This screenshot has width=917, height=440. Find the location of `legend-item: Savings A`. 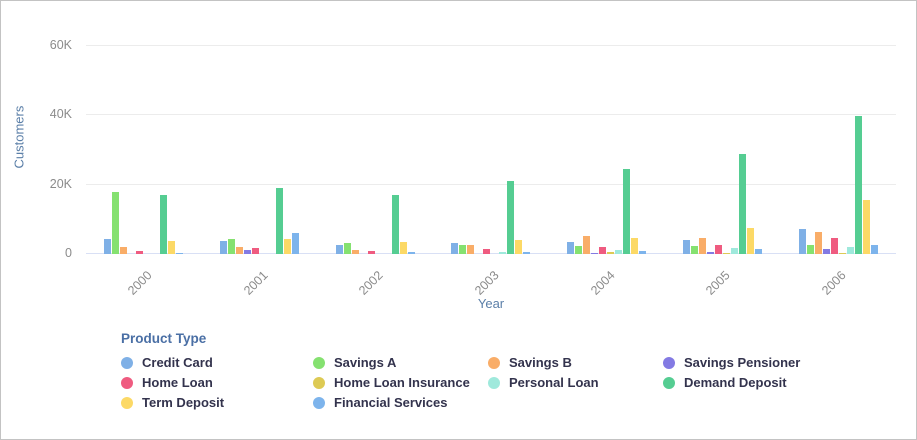

legend-item: Savings A is located at coordinates (400, 362).